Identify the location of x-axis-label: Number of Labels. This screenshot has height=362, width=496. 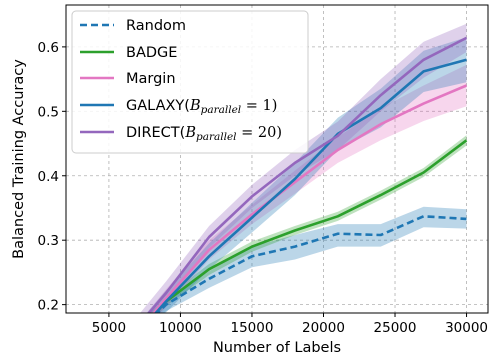
(277, 348).